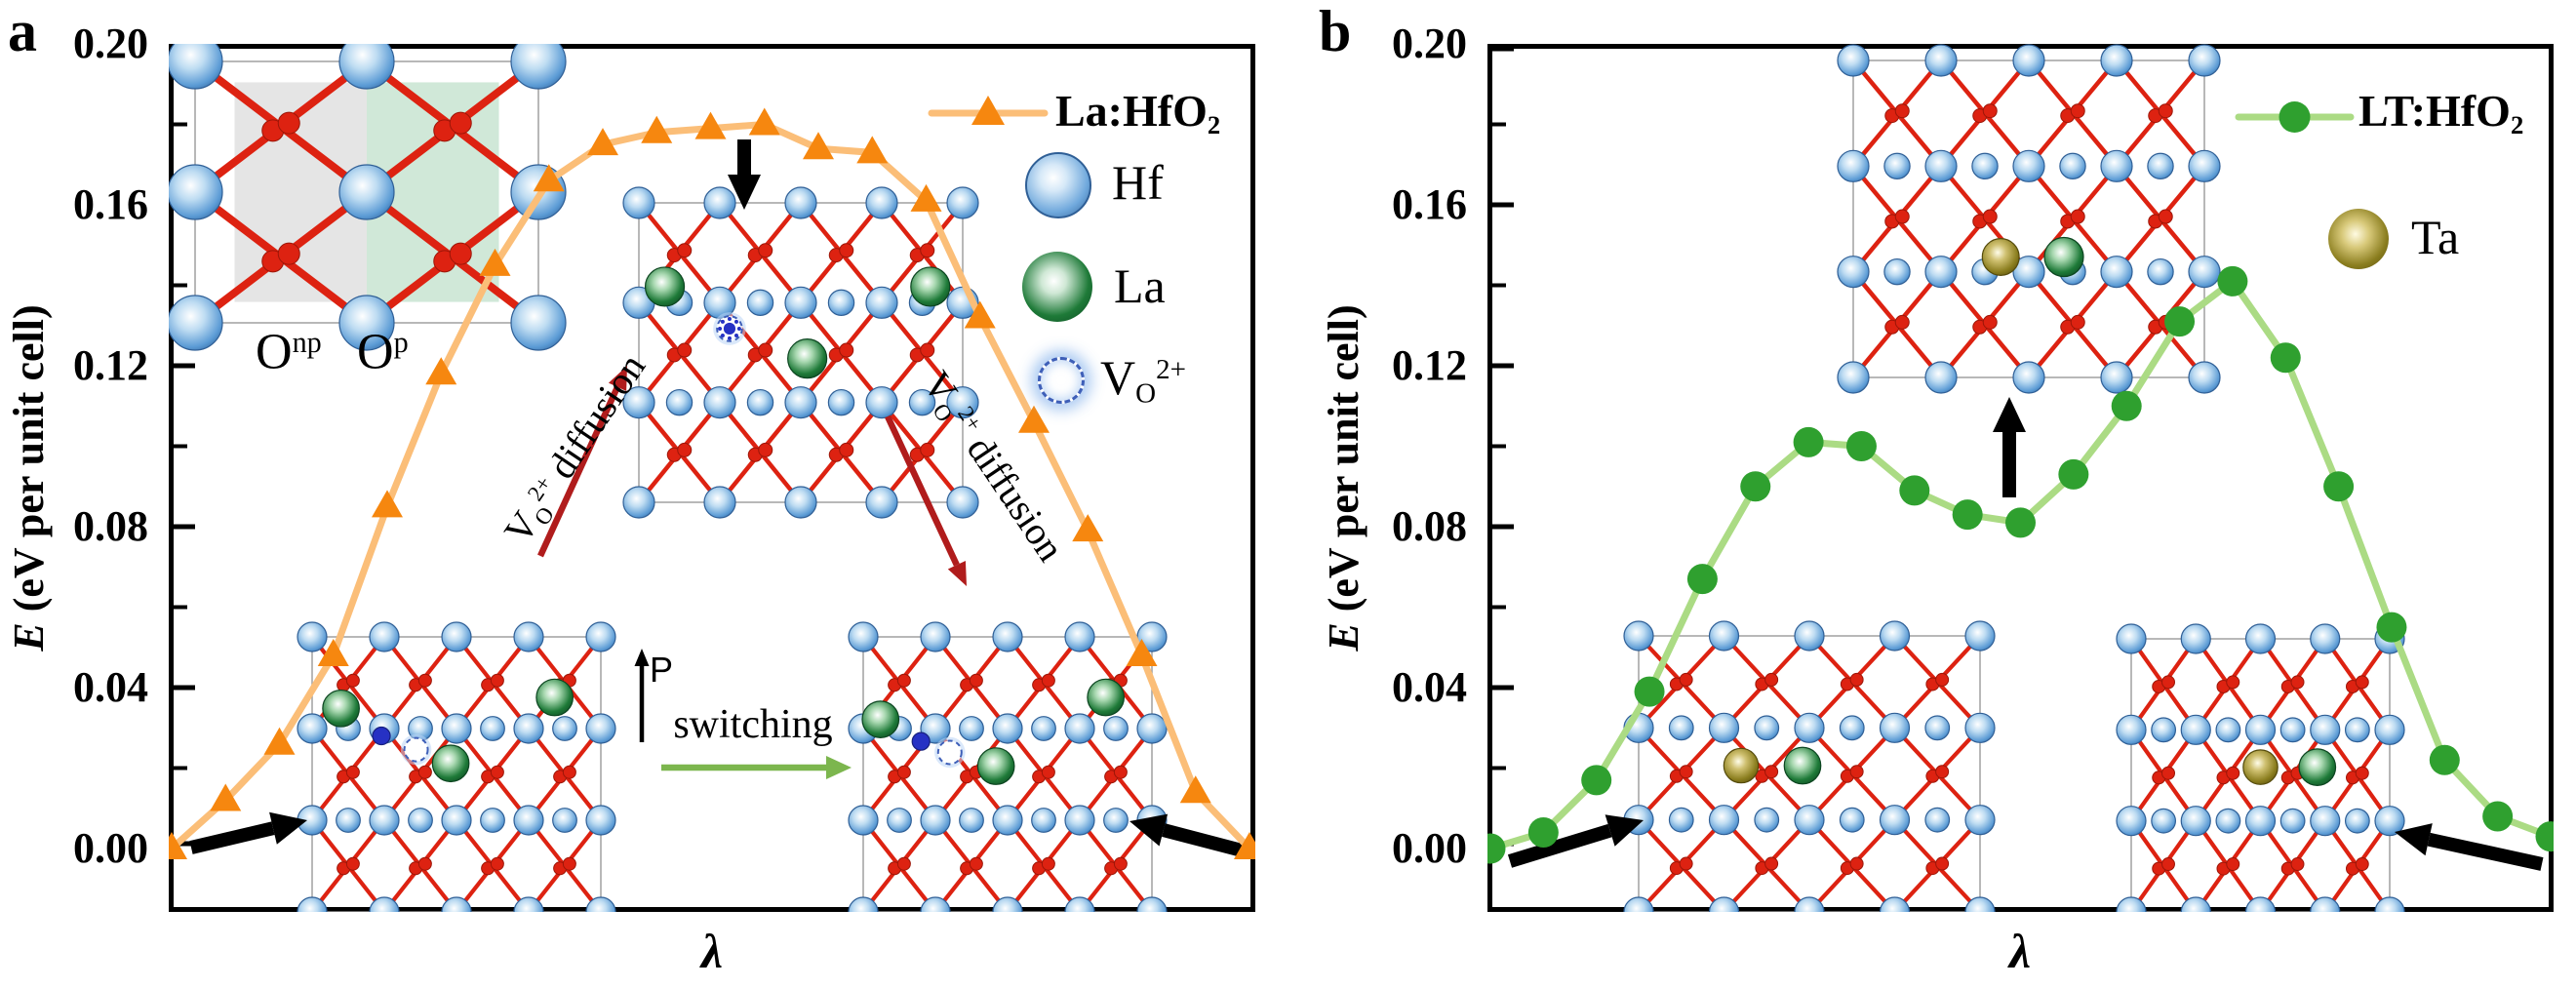 This screenshot has width=2576, height=988. What do you see at coordinates (2009, 414) in the screenshot?
I see `dip-pointer-arrow-head` at bounding box center [2009, 414].